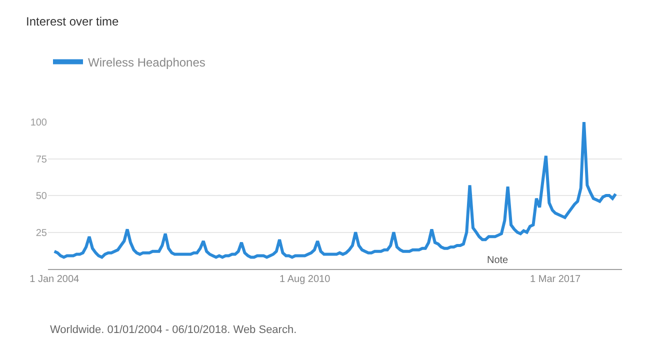  I want to click on y-tick-label: 50, so click(42, 196).